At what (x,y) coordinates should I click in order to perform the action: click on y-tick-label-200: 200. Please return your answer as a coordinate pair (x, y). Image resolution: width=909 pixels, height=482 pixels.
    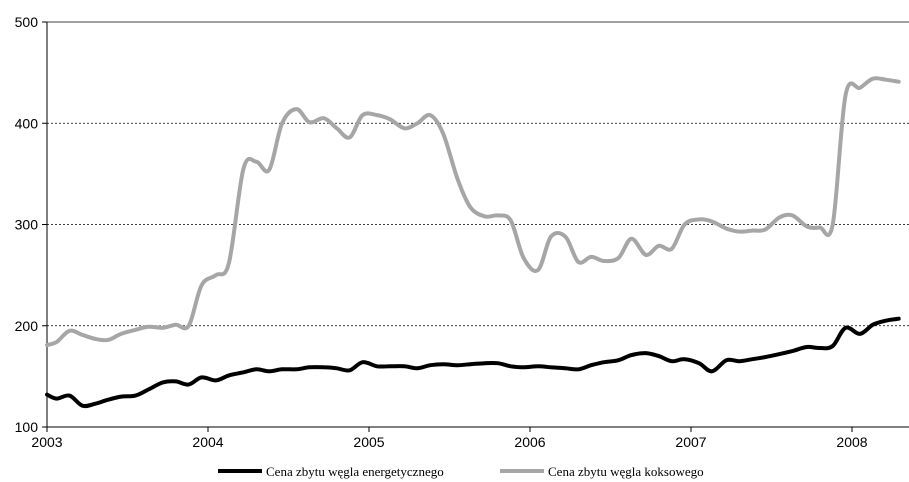
    Looking at the image, I should click on (27, 326).